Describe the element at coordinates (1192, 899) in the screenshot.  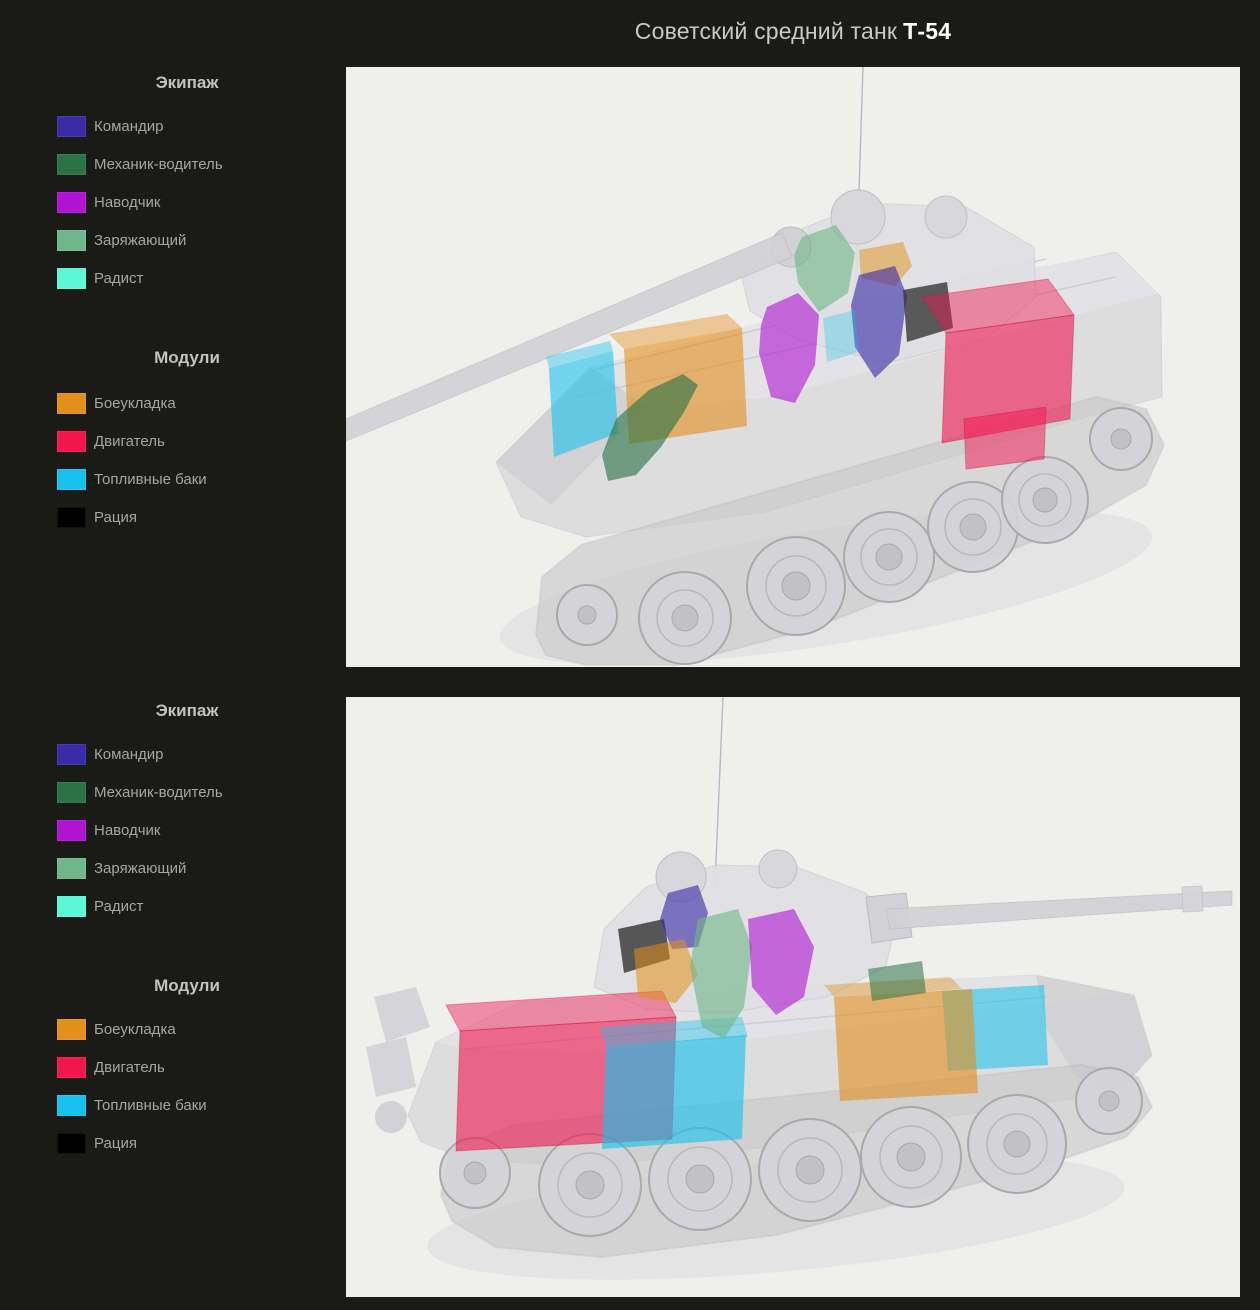
I see `muzzle-step` at that location.